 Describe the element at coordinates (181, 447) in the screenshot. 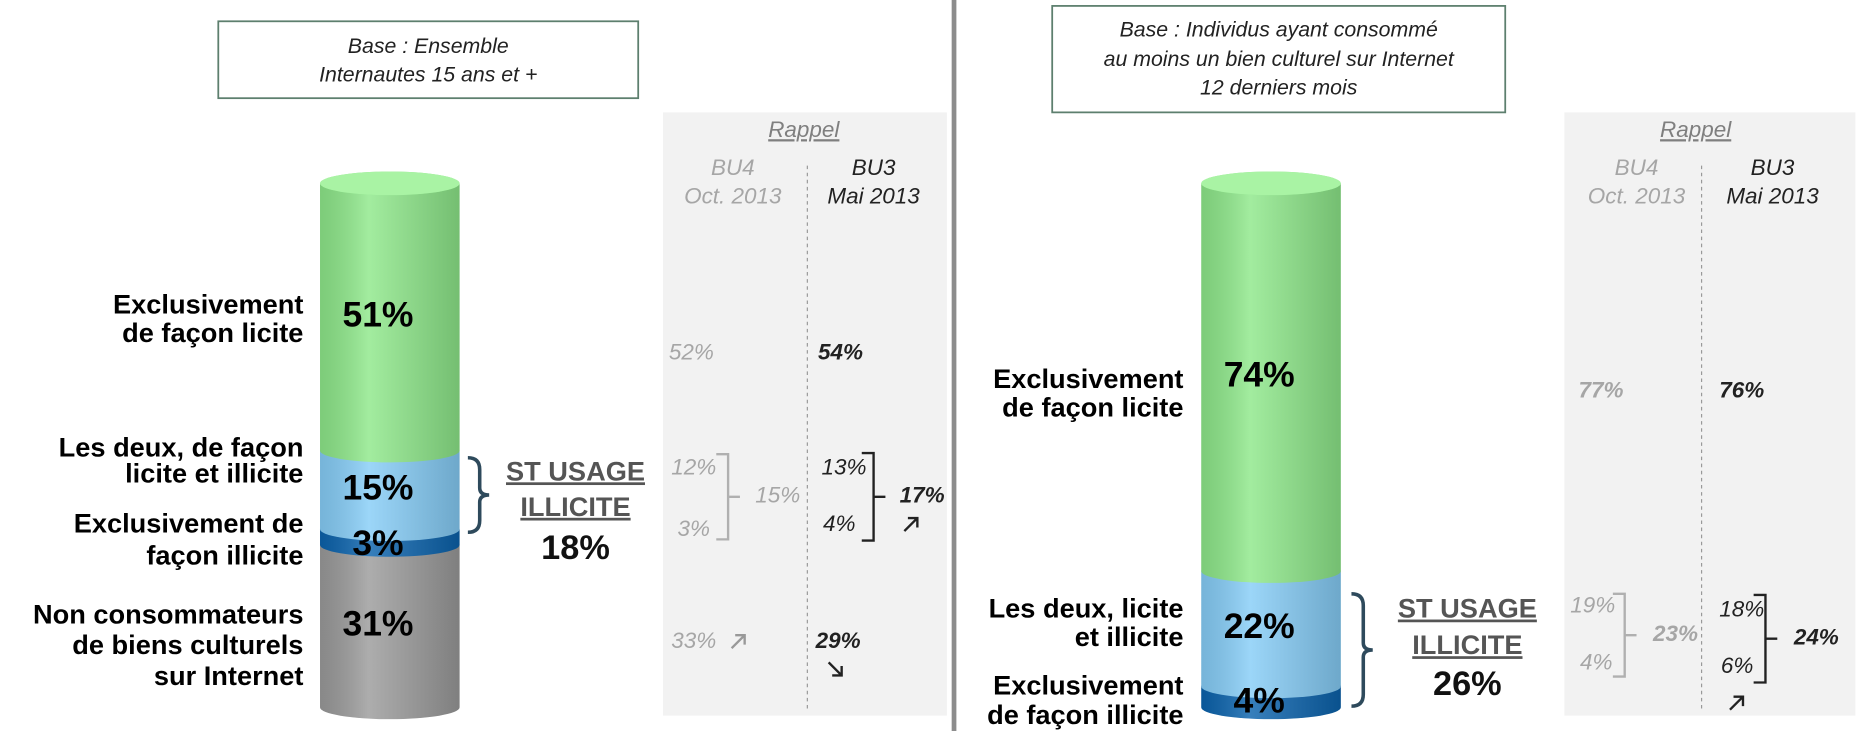

I see `category-label: Les deux, de façon` at that location.